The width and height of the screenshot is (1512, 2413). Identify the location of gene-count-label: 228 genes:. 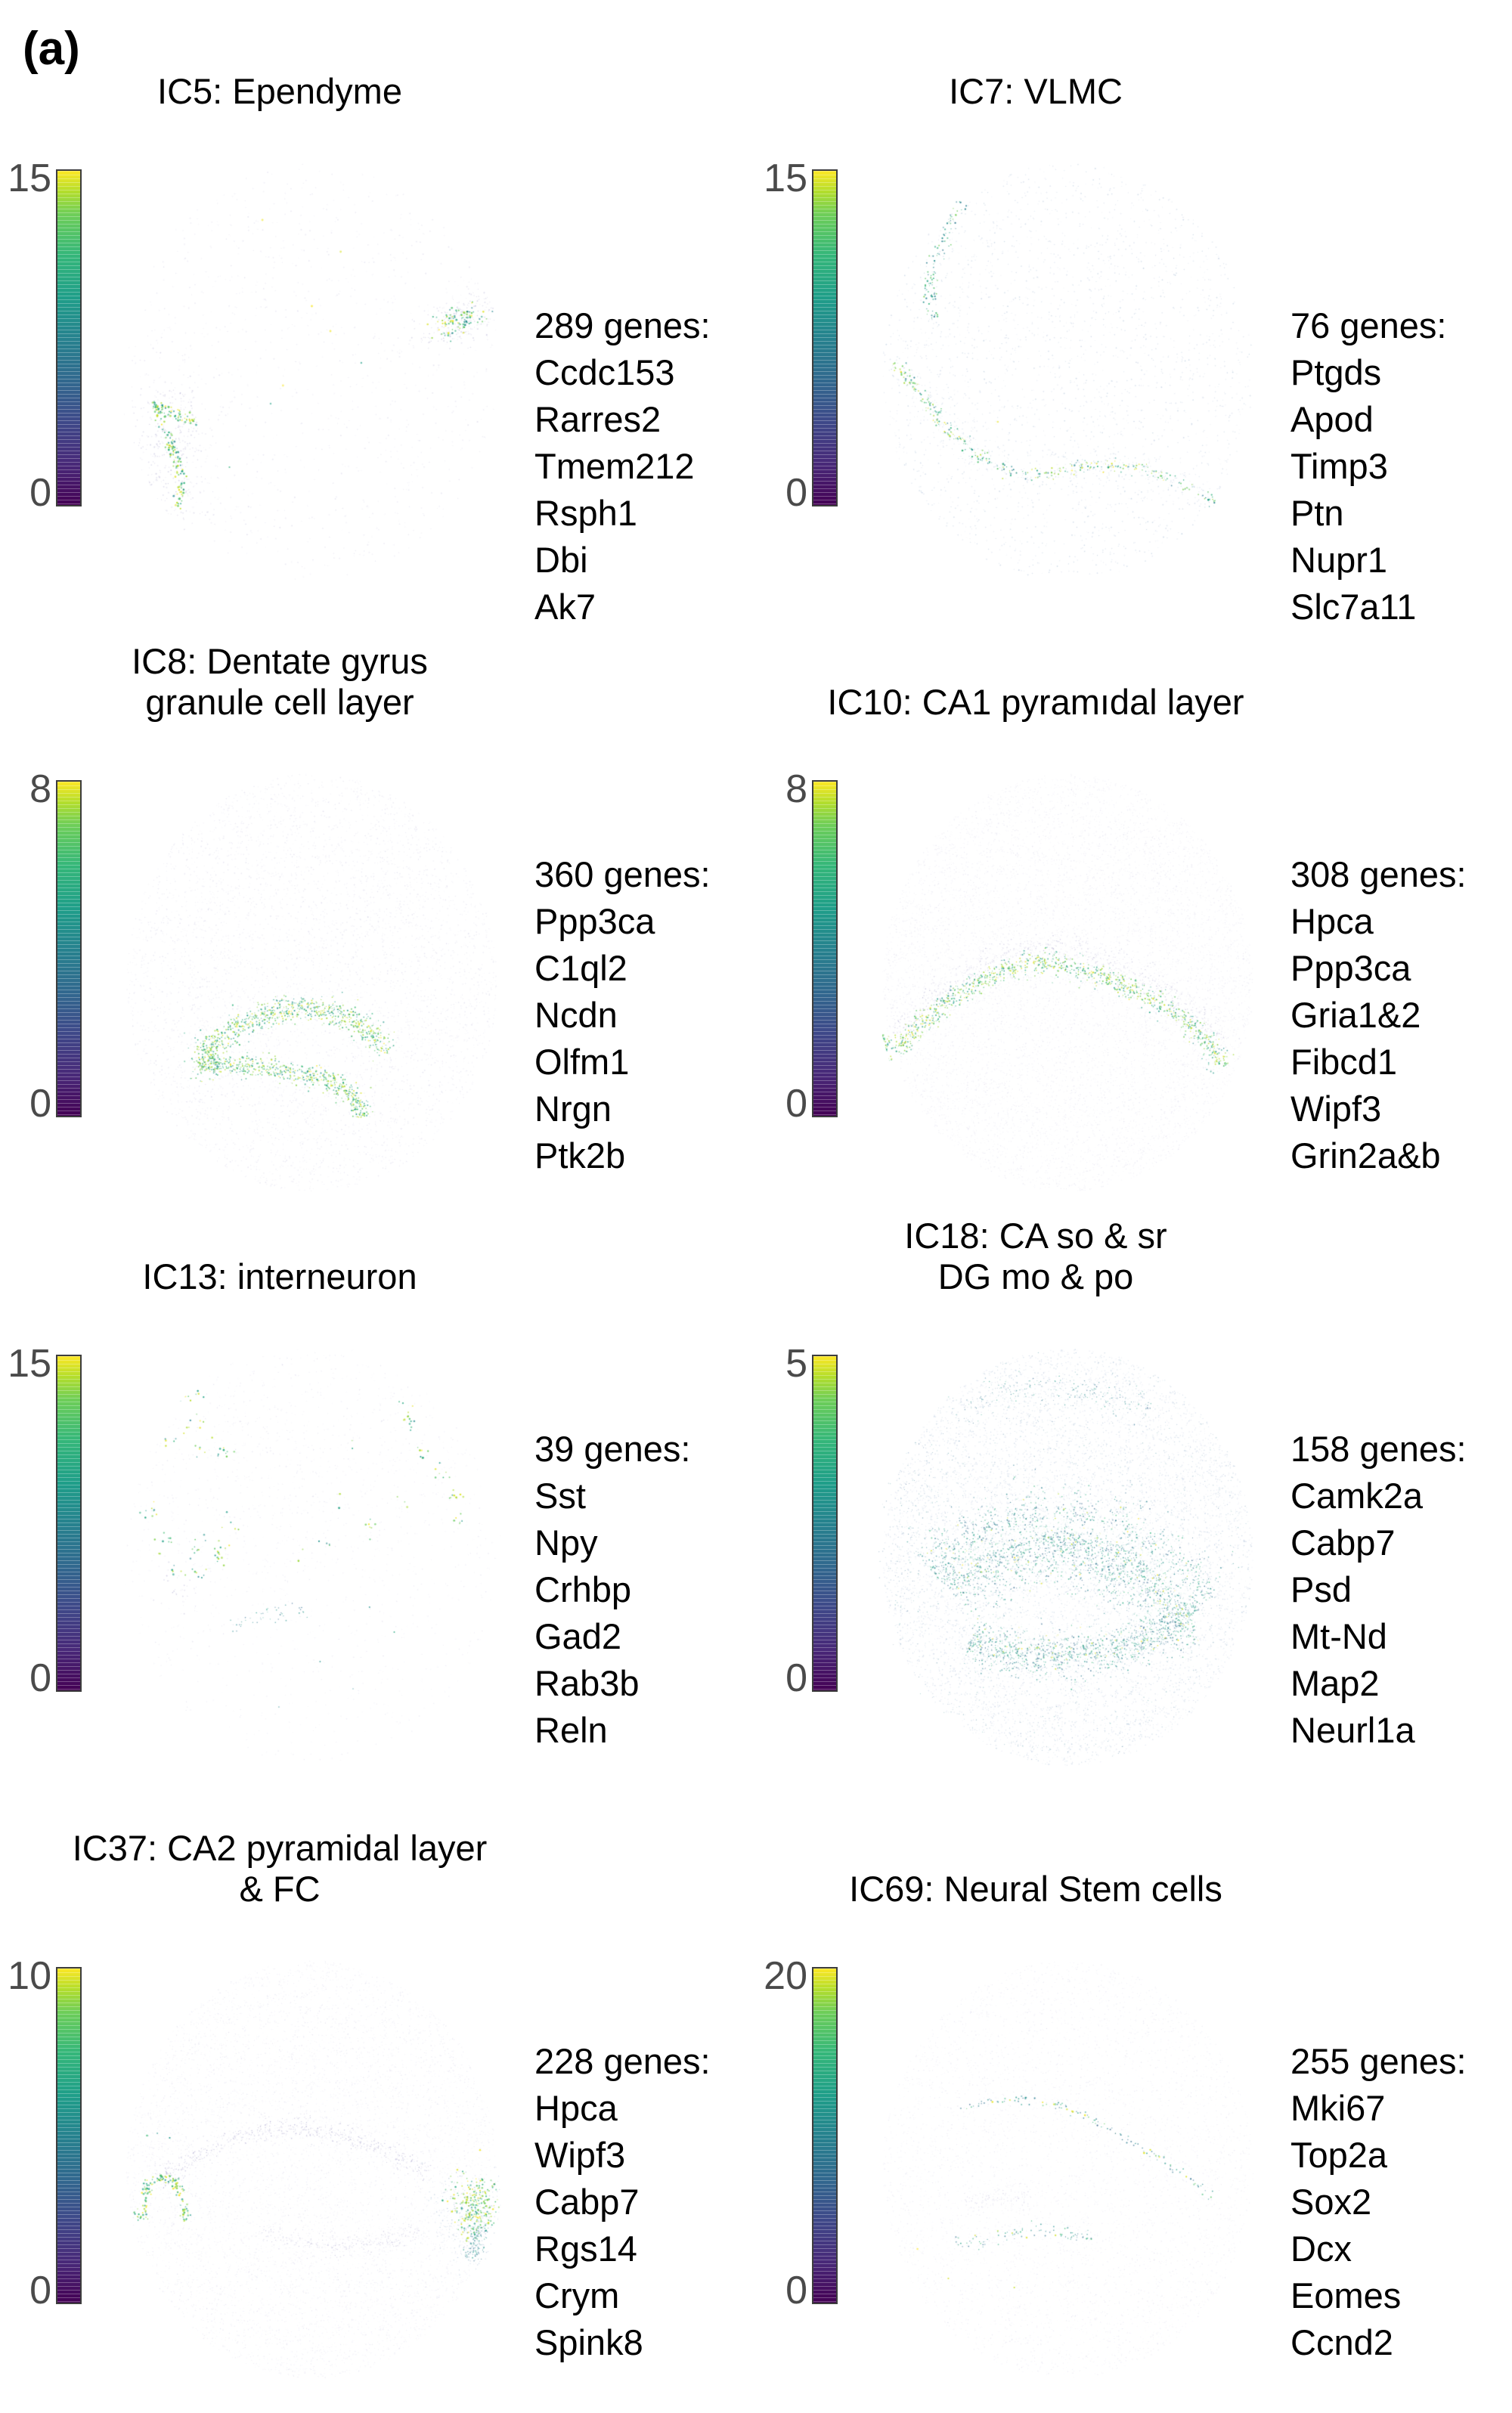
(622, 2061).